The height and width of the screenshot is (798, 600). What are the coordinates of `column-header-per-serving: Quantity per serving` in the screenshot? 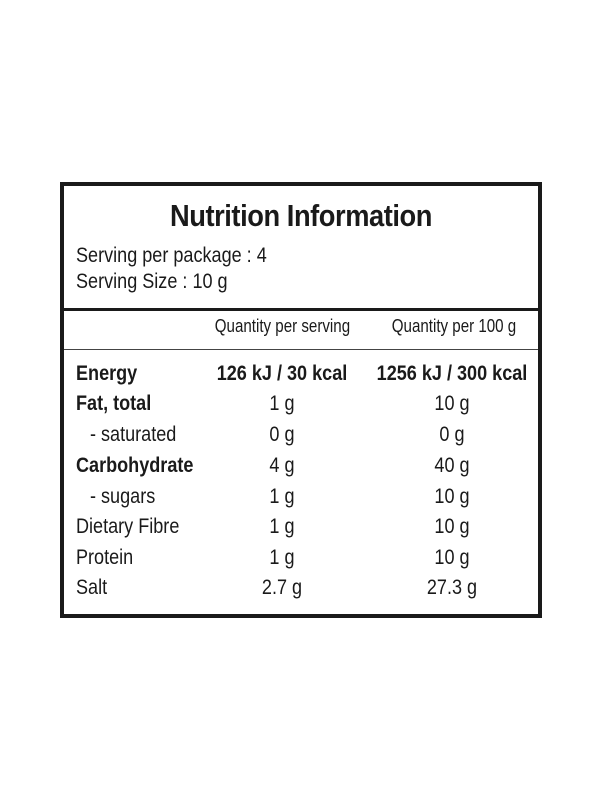 It's located at (282, 326).